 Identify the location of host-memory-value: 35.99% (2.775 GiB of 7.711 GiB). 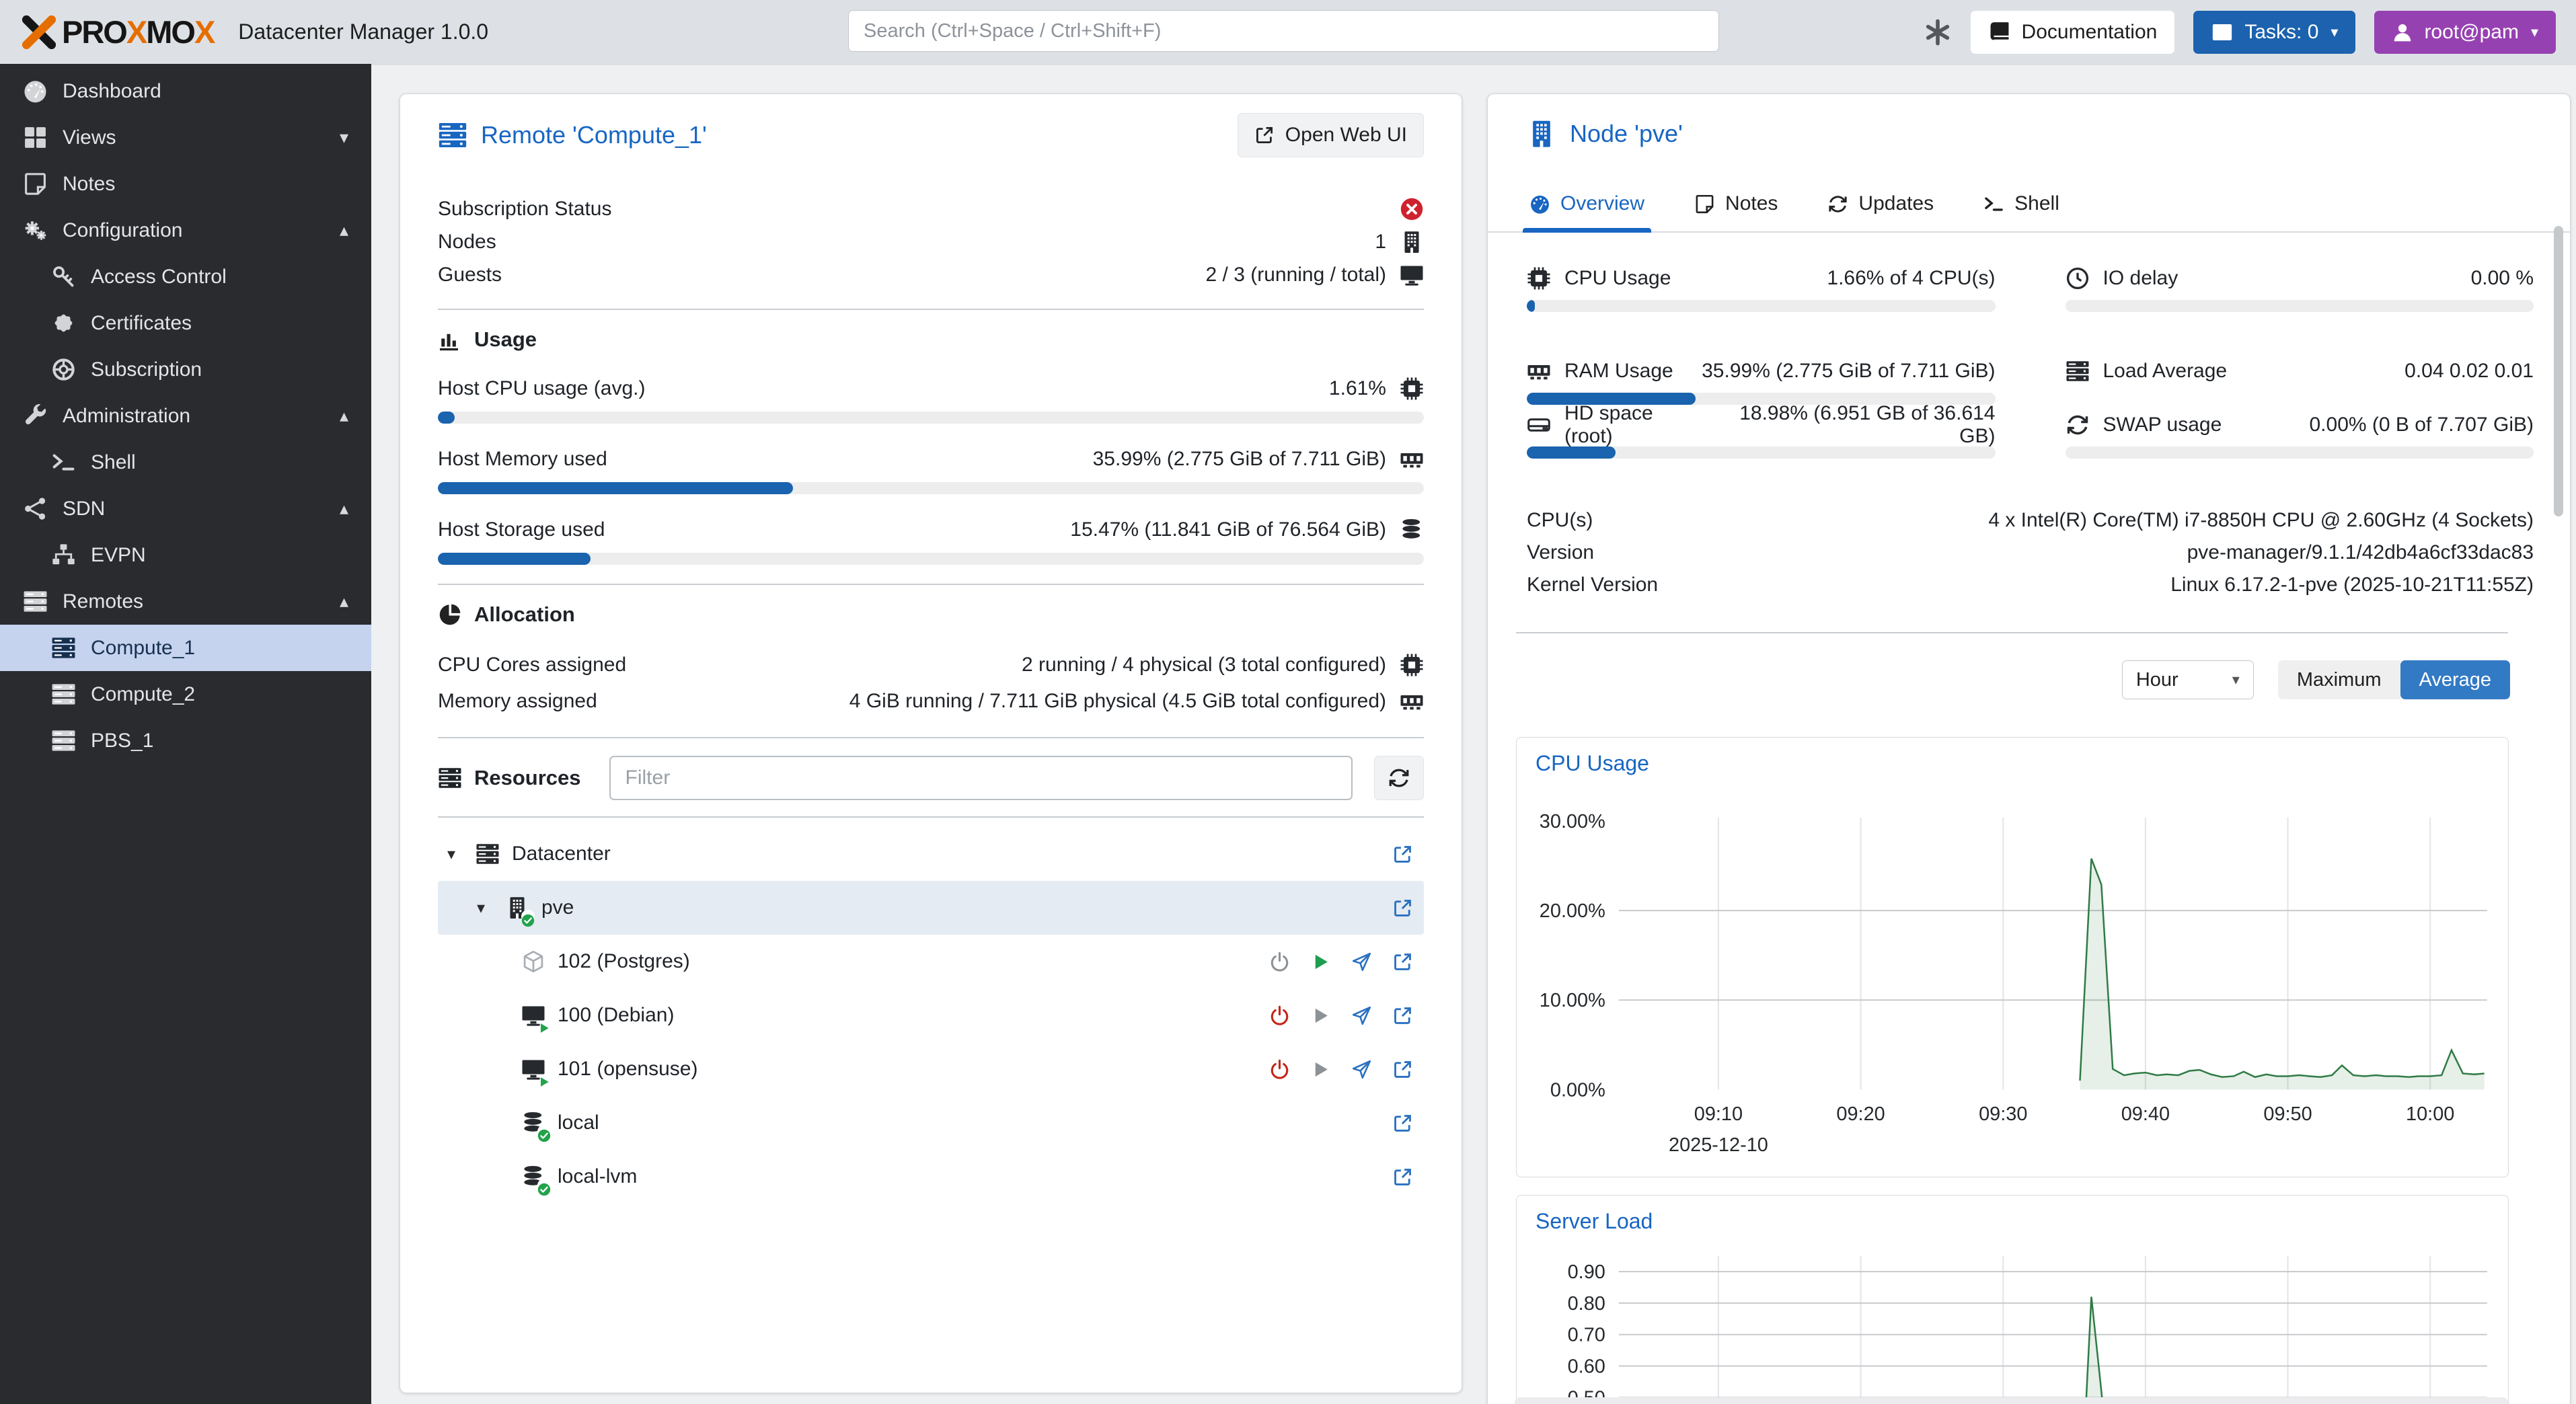
(1239, 459).